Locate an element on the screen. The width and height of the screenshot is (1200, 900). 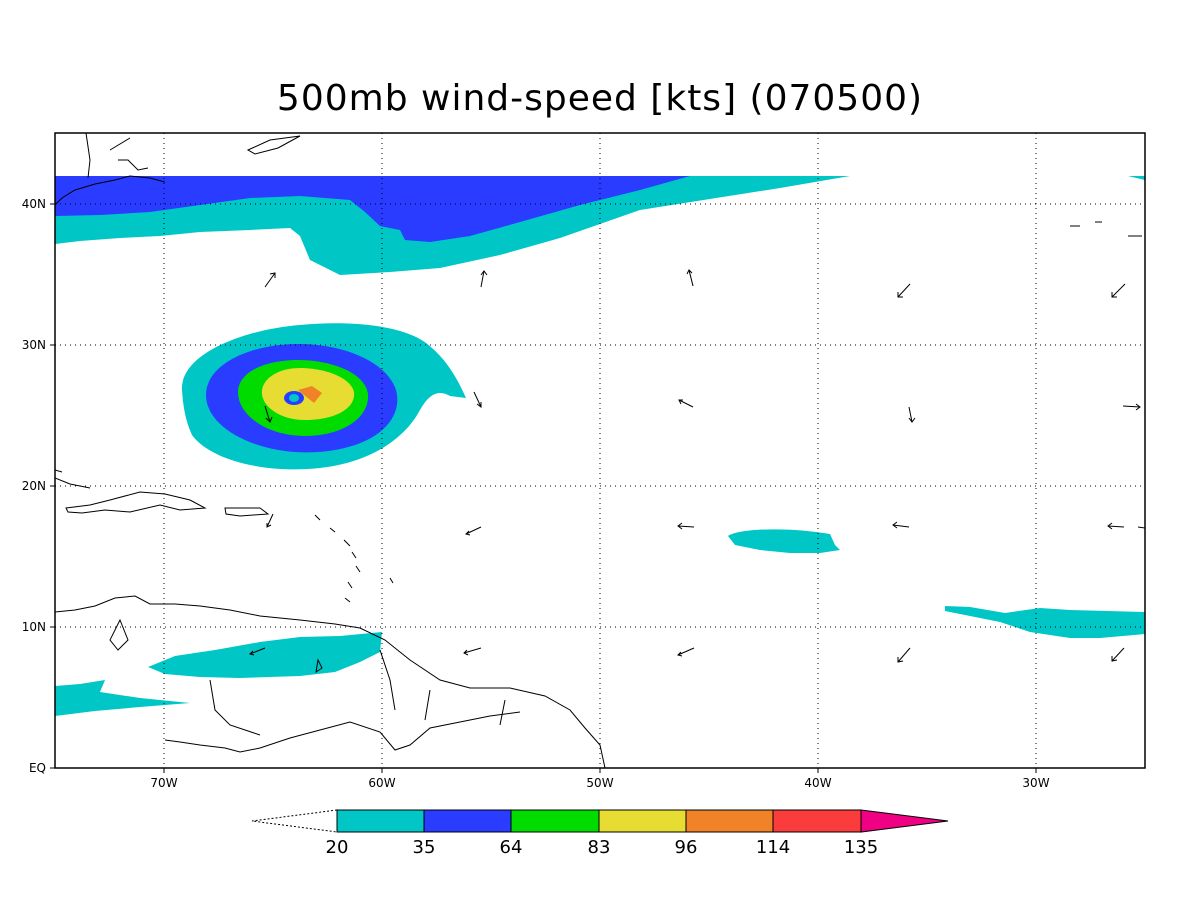
coast-venezuela-interior is located at coordinates (315, 685).